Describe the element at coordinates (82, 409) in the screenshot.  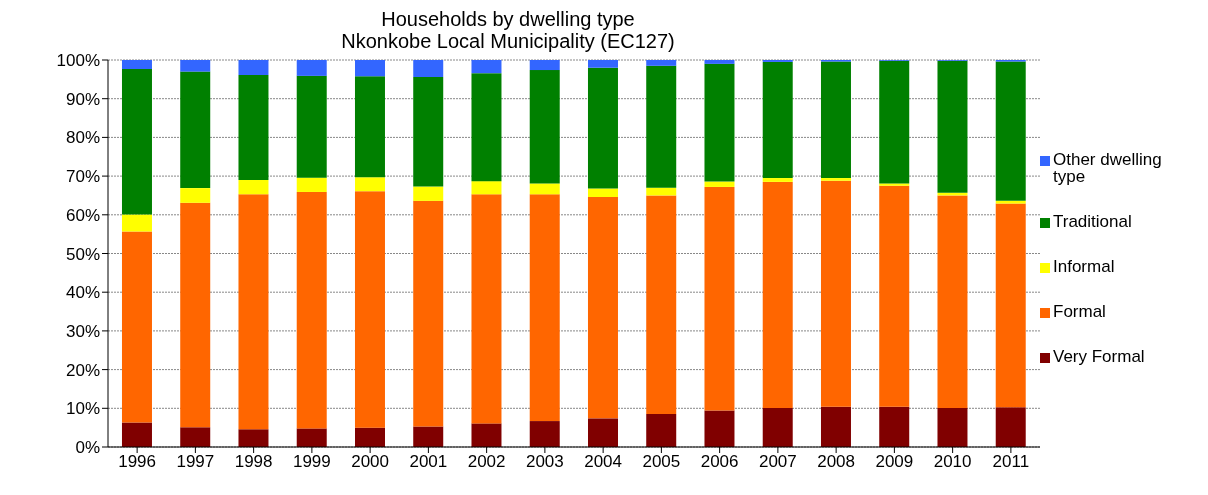
I see `y-tick-label: 10%` at that location.